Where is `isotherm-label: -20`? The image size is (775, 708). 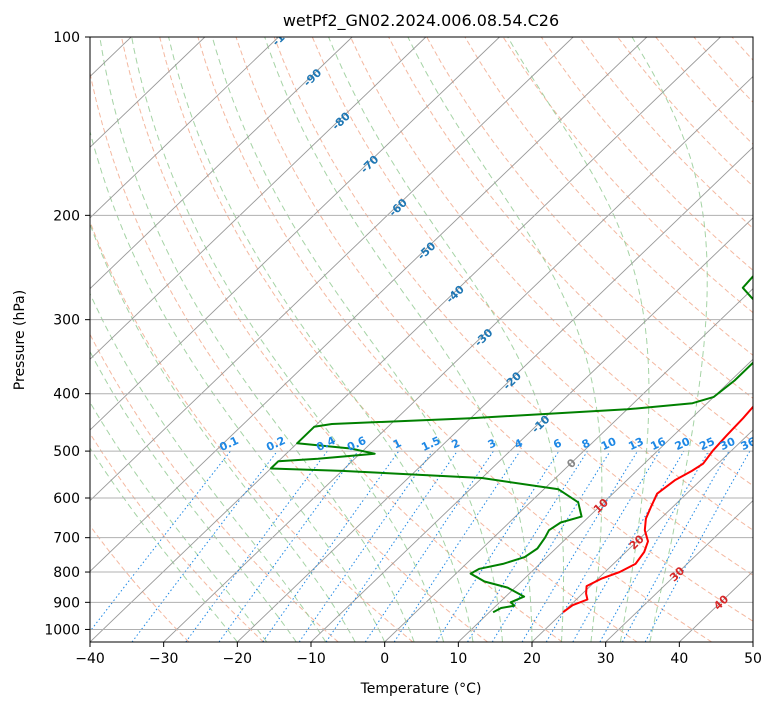 isotherm-label: -20 is located at coordinates (513, 380).